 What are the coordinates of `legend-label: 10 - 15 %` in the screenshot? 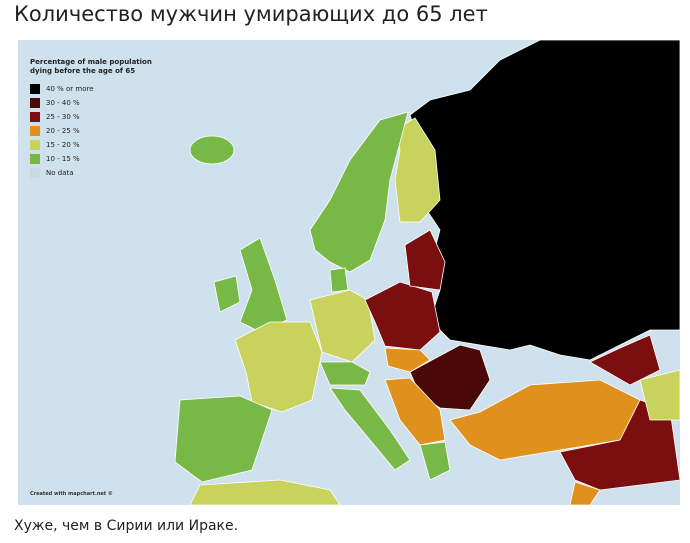 It's located at (63, 159).